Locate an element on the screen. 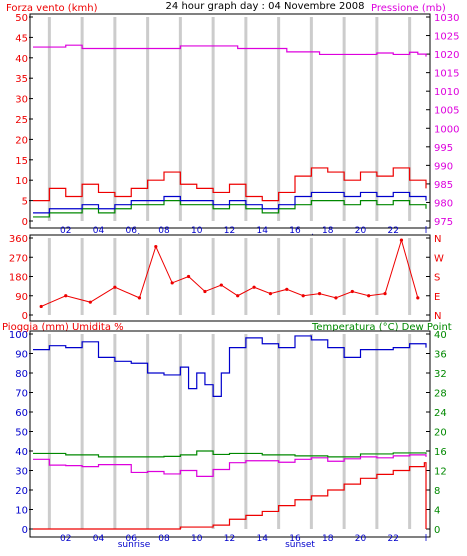 Image resolution: width=467 pixels, height=556 pixels. y-right-tick-2-10: 0 is located at coordinates (437, 530).